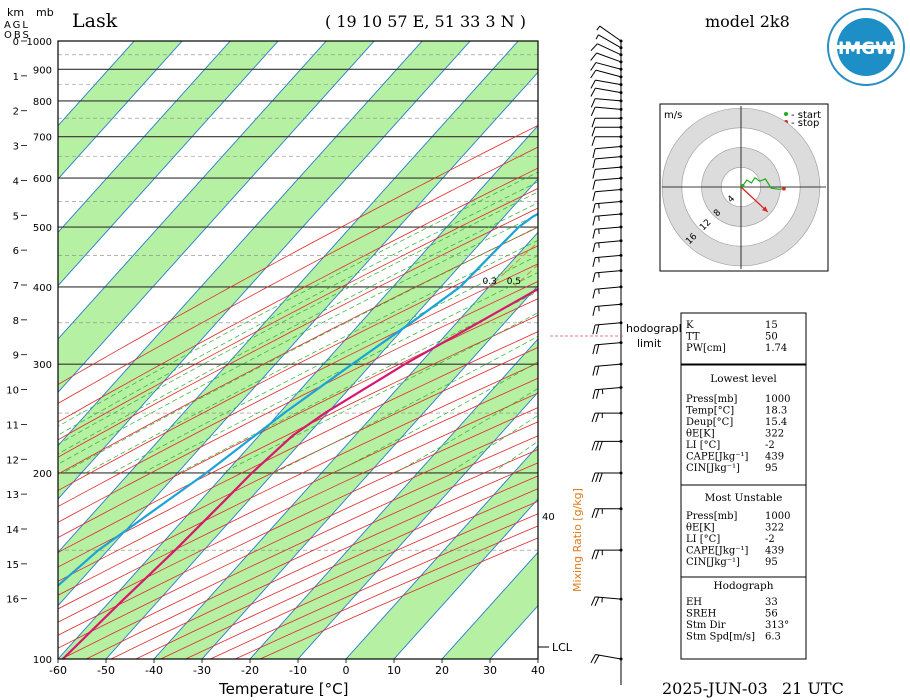 The image size is (910, 700). Describe the element at coordinates (562, 647) in the screenshot. I see `lcl-label: LCL` at that location.